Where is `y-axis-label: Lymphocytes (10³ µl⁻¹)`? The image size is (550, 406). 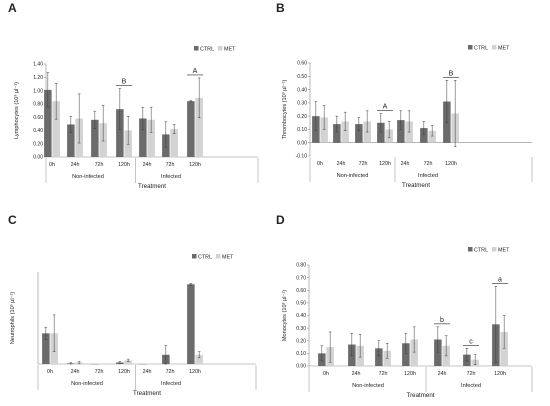 y-axis-label: Lymphocytes (10³ µl⁻¹) is located at coordinates (17, 110).